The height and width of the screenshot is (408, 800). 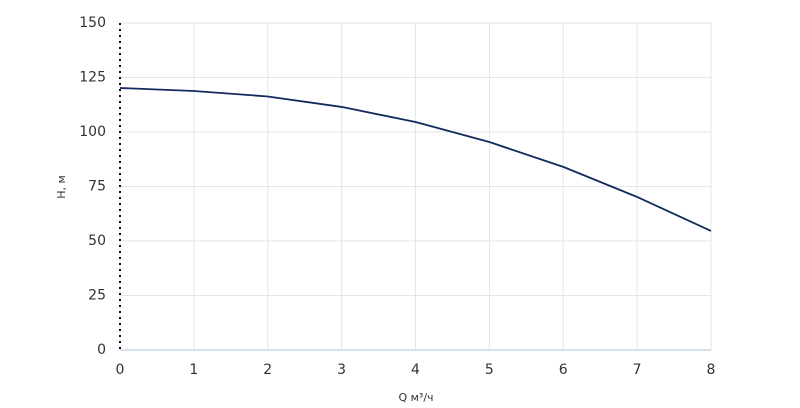 I want to click on x-tick-label: 0, so click(x=120, y=370).